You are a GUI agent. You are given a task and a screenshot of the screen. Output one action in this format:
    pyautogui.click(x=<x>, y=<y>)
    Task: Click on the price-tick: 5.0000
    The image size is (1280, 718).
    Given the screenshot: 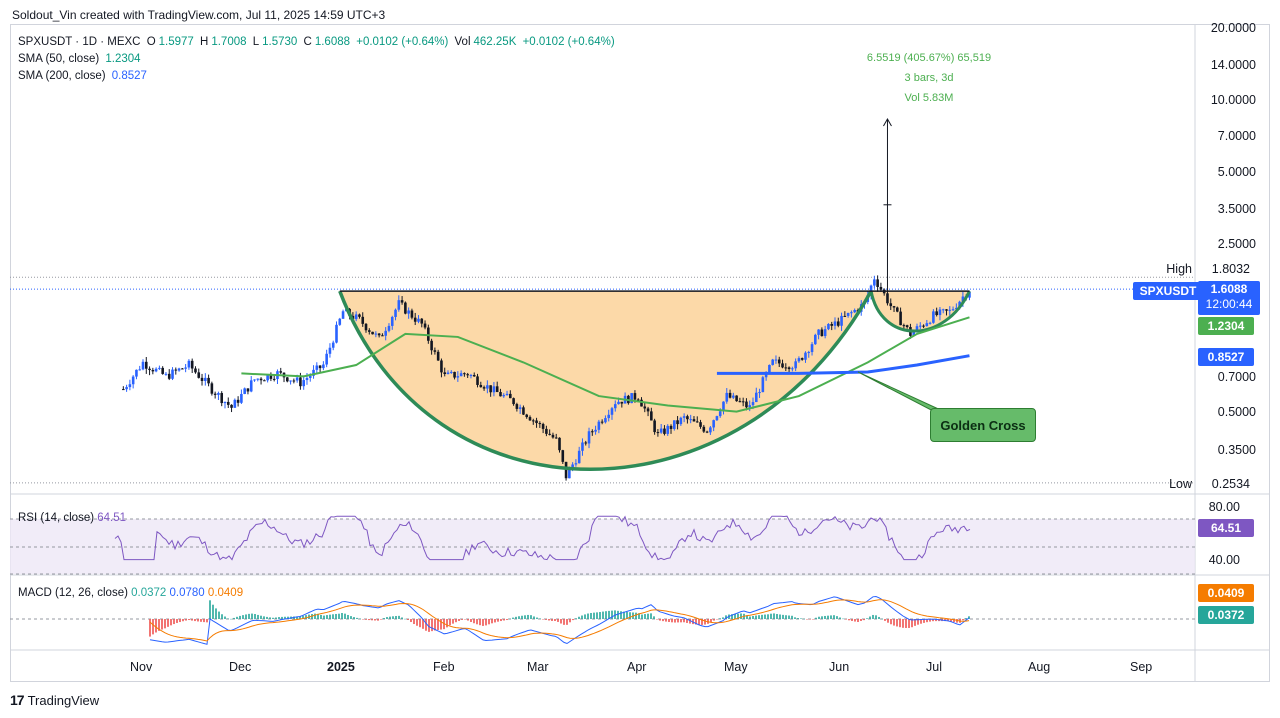 What is the action you would take?
    pyautogui.click(x=1236, y=172)
    